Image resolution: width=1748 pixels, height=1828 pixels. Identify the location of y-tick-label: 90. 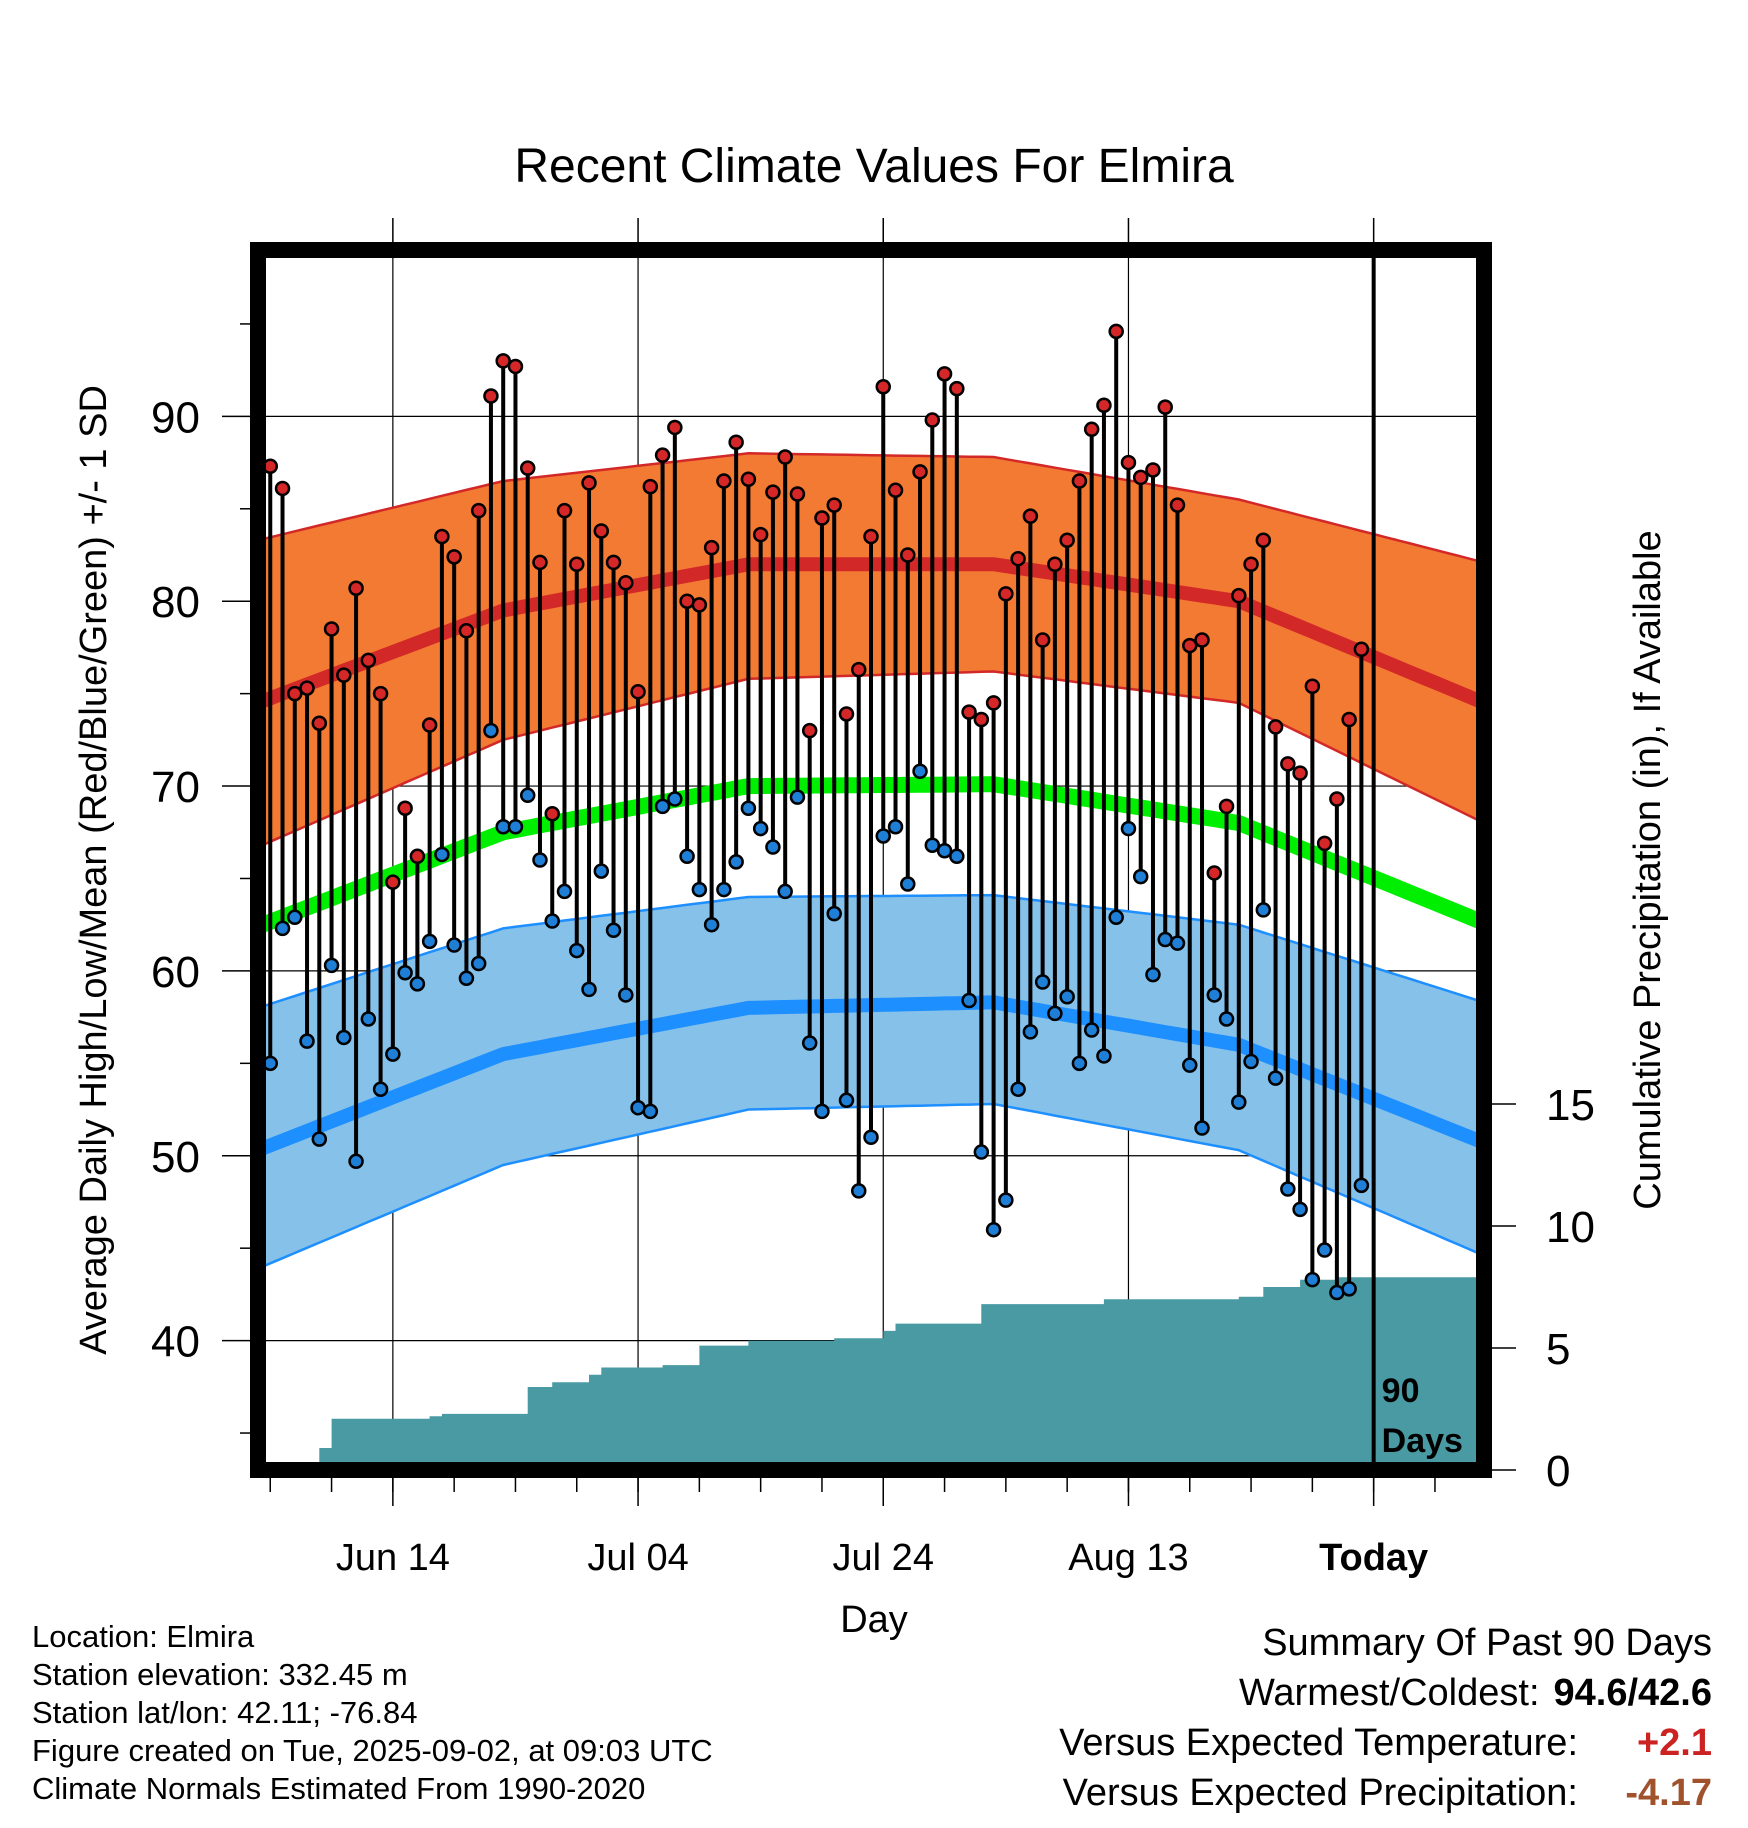
(175, 417).